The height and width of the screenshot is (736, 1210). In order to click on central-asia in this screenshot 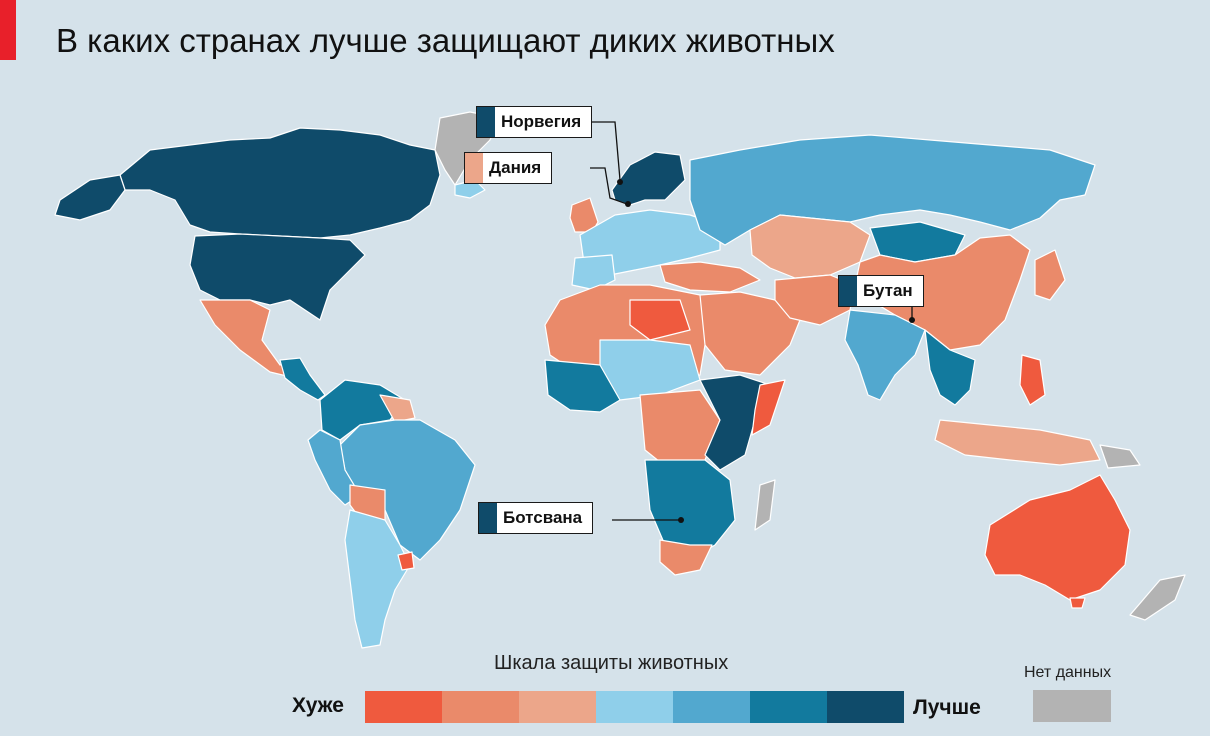, I will do `click(810, 246)`.